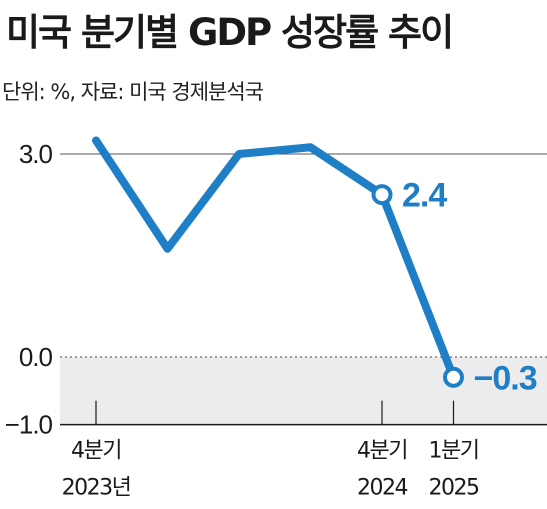 The height and width of the screenshot is (509, 547). Describe the element at coordinates (505, 378) in the screenshot. I see `data-label: −0.3` at that location.